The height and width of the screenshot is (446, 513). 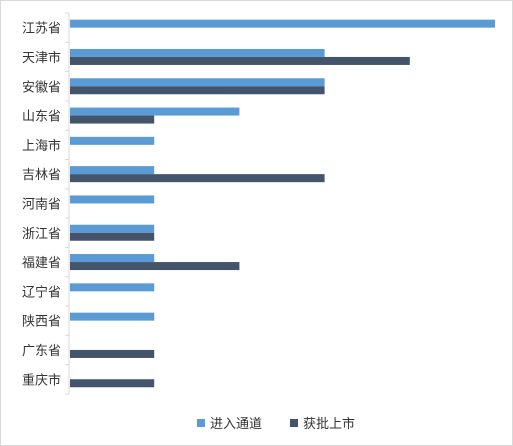 I want to click on category-label: 吉林省, so click(x=41, y=175).